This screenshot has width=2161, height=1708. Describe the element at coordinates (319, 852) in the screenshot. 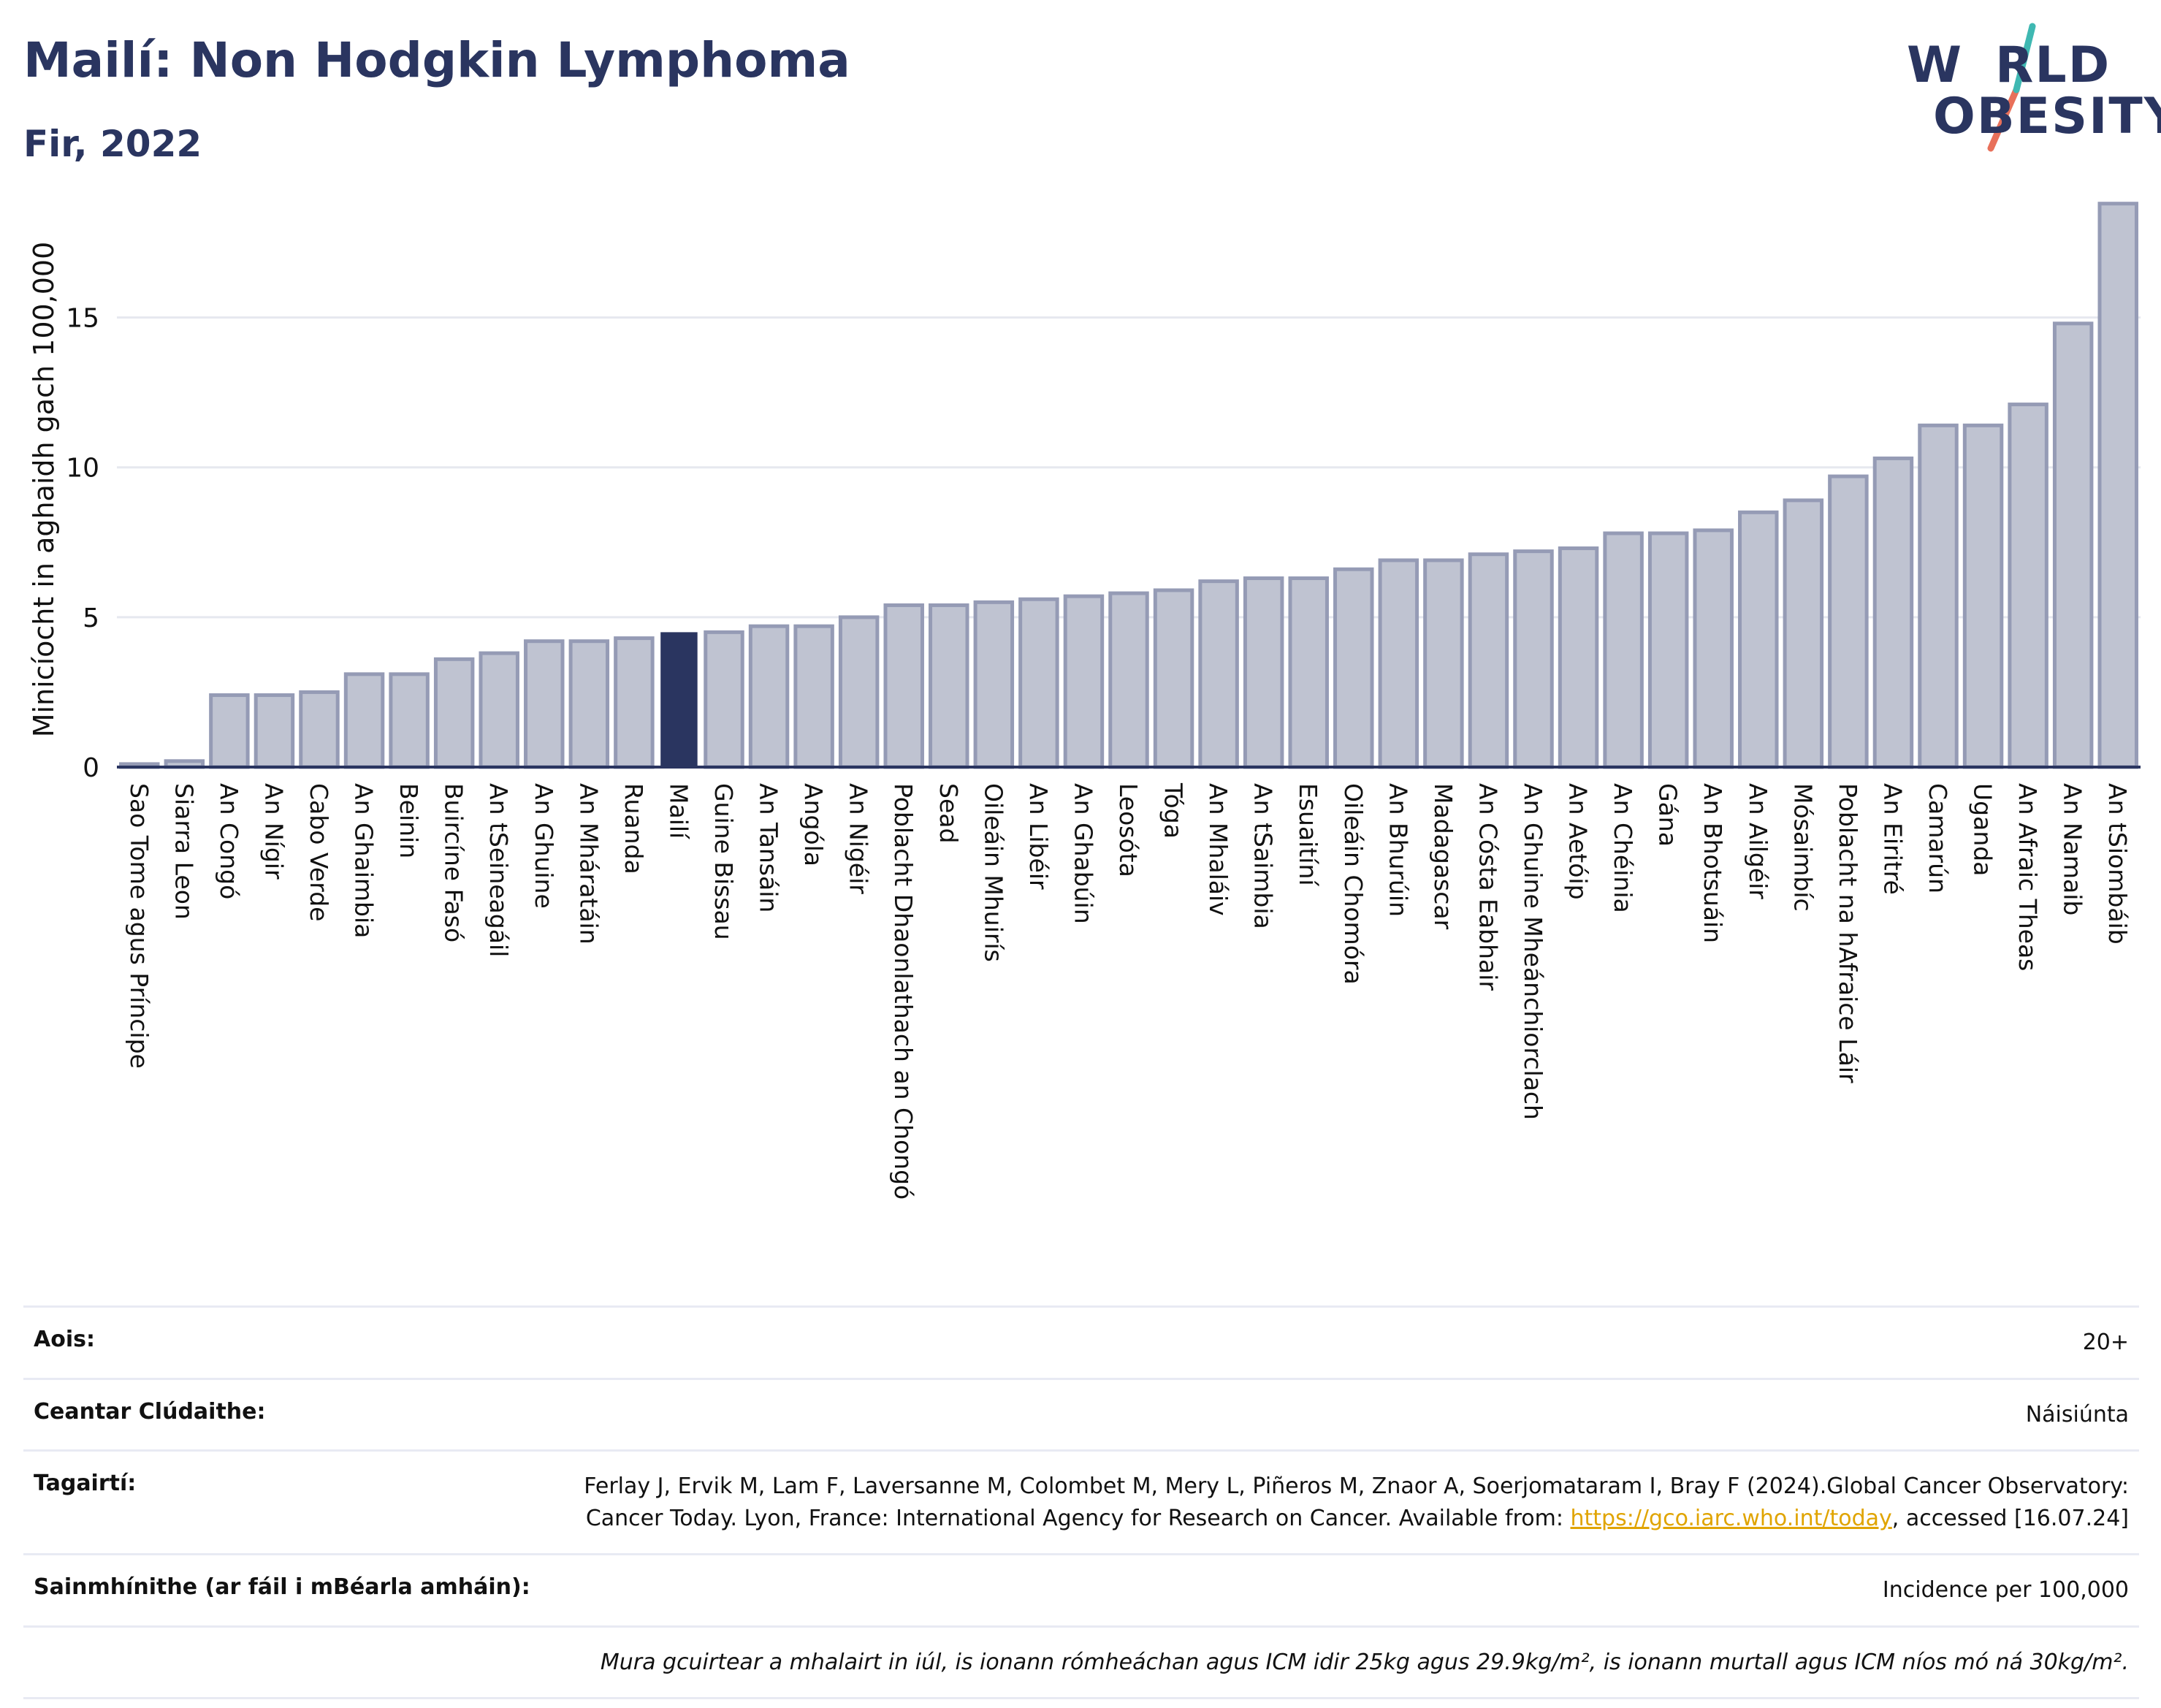

I see `x-tick-label: Cabo Verde` at that location.